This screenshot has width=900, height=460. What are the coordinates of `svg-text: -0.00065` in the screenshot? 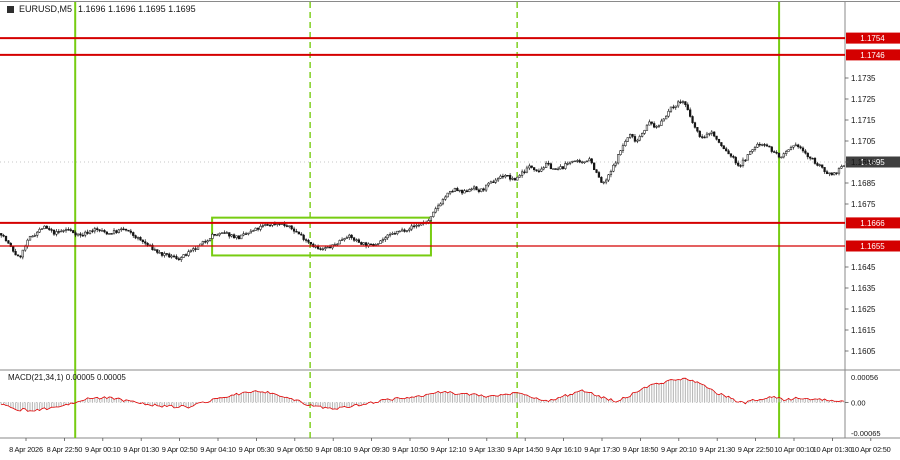 It's located at (866, 433).